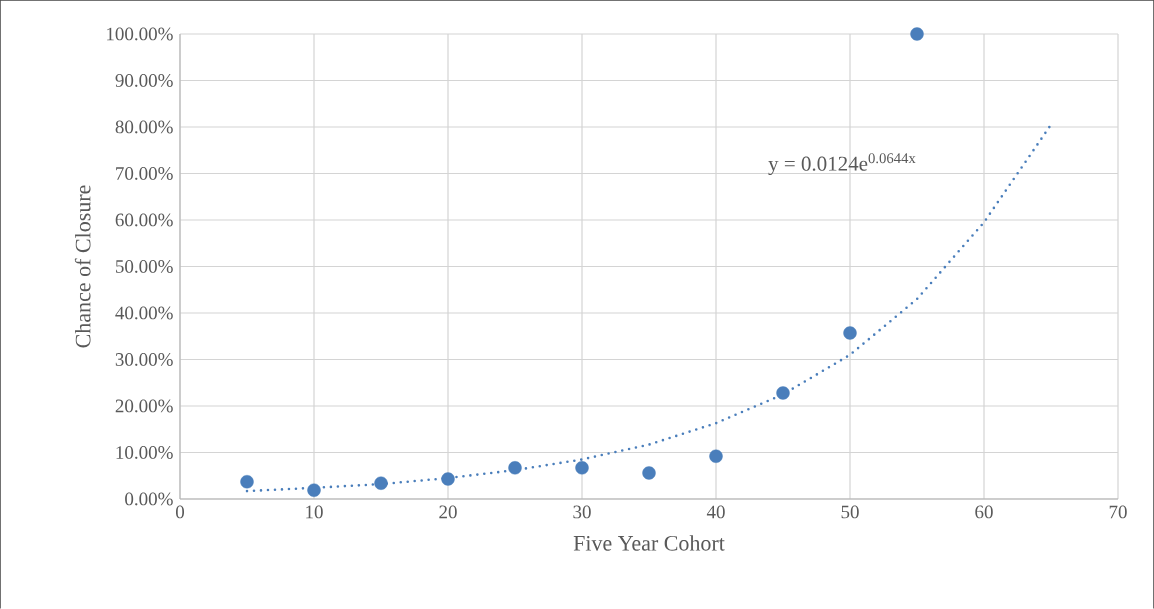 The height and width of the screenshot is (609, 1154). What do you see at coordinates (842, 164) in the screenshot?
I see `annotation: y = 0.0124e$^{0.0644x}$` at bounding box center [842, 164].